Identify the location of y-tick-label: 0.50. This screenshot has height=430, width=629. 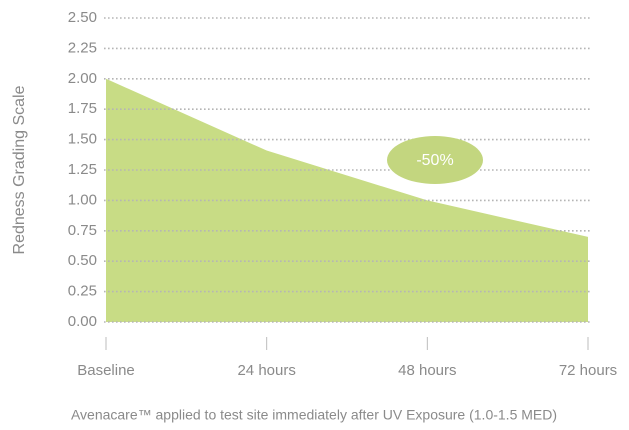
(82, 260).